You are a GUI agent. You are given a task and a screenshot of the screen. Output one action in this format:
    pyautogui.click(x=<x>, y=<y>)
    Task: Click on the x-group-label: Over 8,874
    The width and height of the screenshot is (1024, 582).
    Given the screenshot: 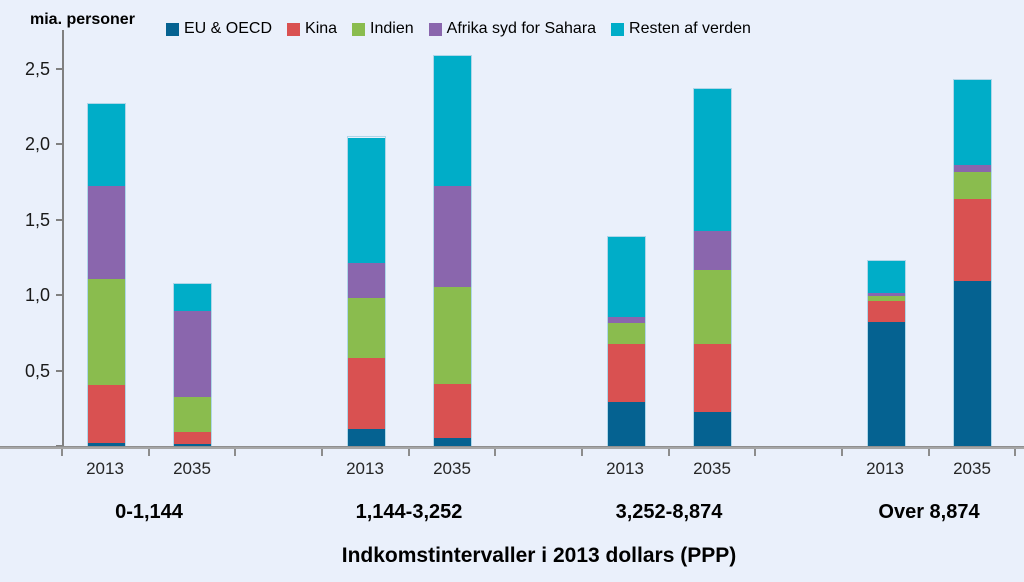 What is the action you would take?
    pyautogui.click(x=929, y=512)
    